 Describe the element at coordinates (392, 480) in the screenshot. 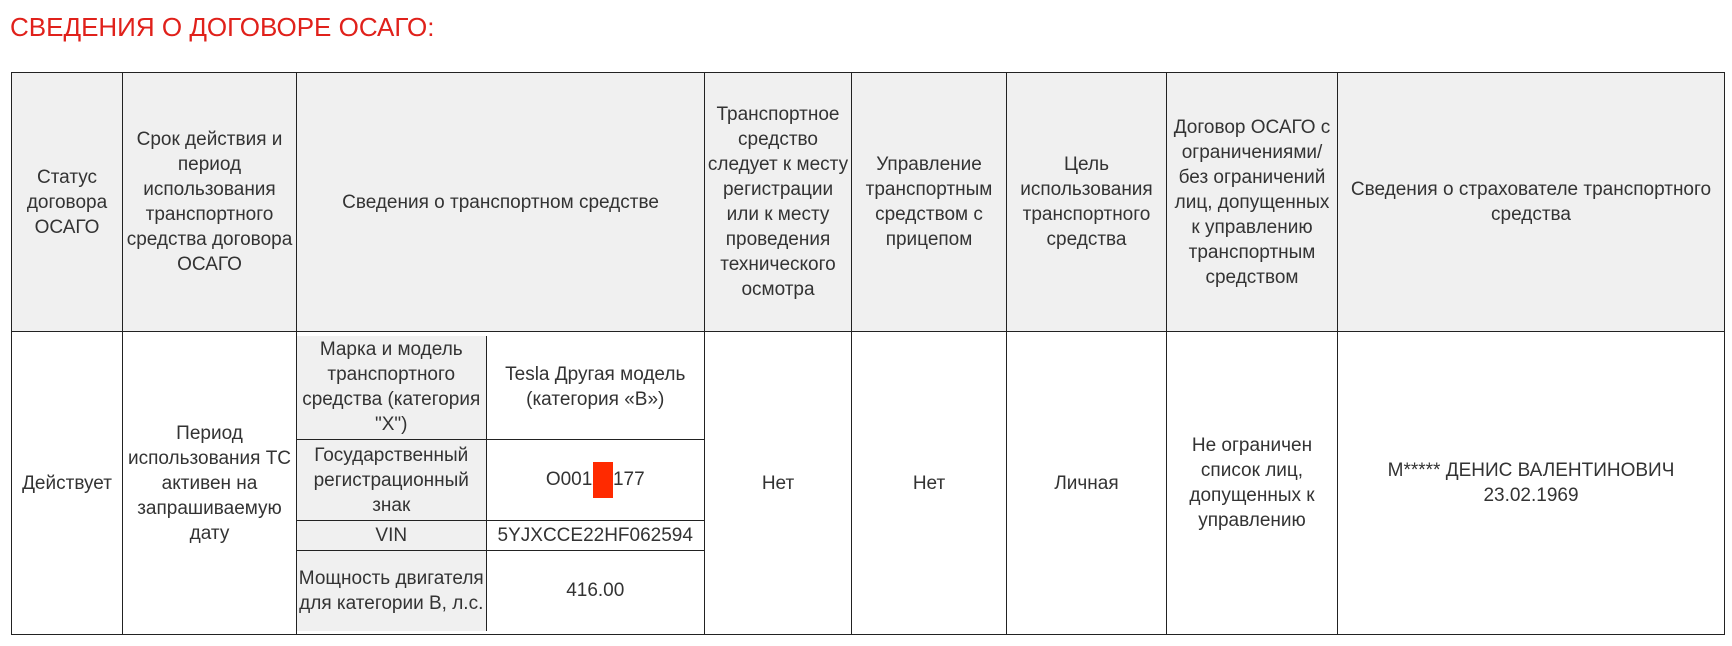

I see `vehicle-label: Государственный регистрационный знак` at that location.